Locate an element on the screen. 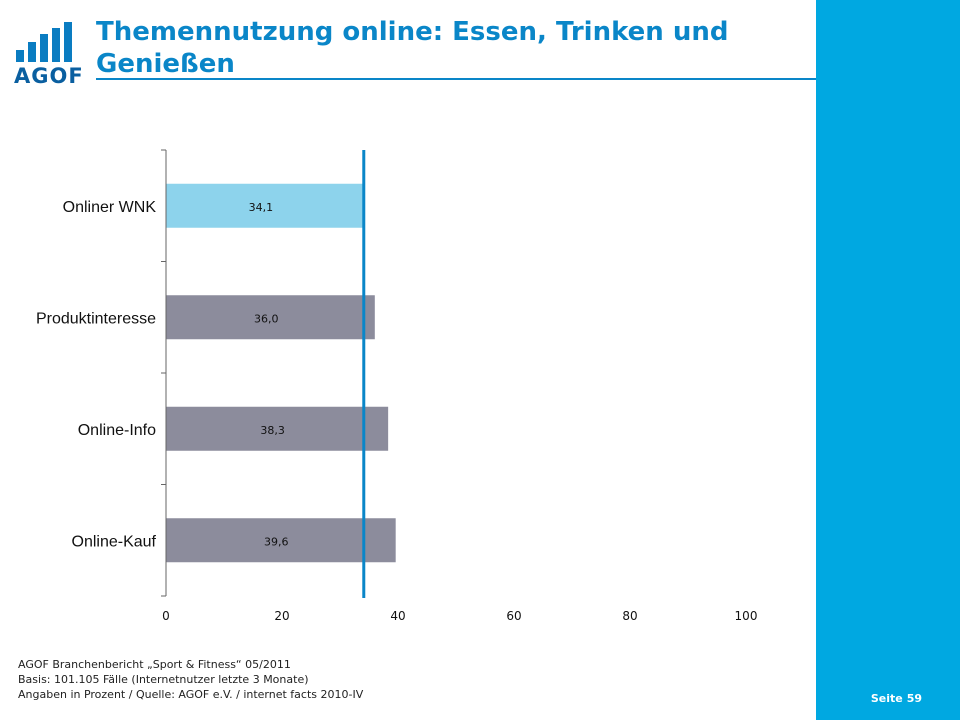 The image size is (960, 720). category-label: Online-Kauf is located at coordinates (114, 541).